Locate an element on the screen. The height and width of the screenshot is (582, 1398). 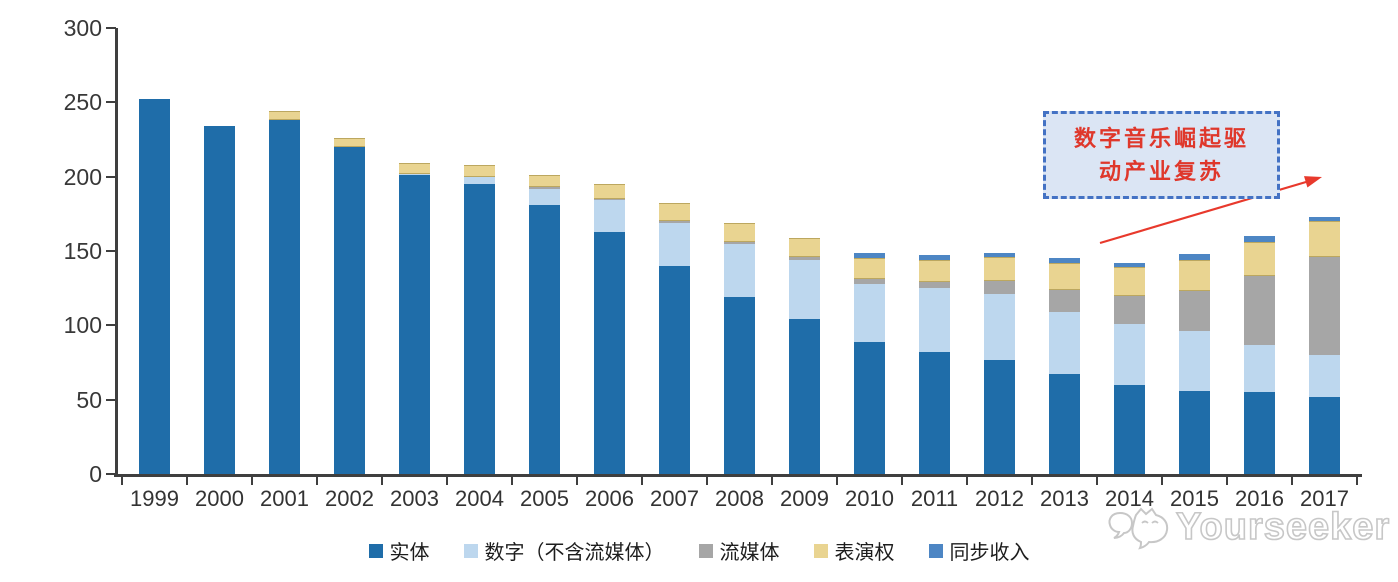
bar-2013 is located at coordinates (1064, 366).